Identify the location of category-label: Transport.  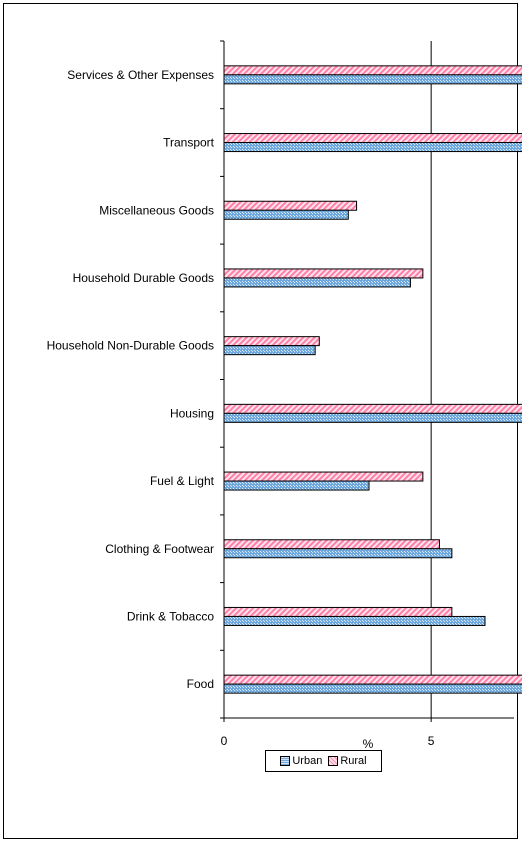
(189, 143).